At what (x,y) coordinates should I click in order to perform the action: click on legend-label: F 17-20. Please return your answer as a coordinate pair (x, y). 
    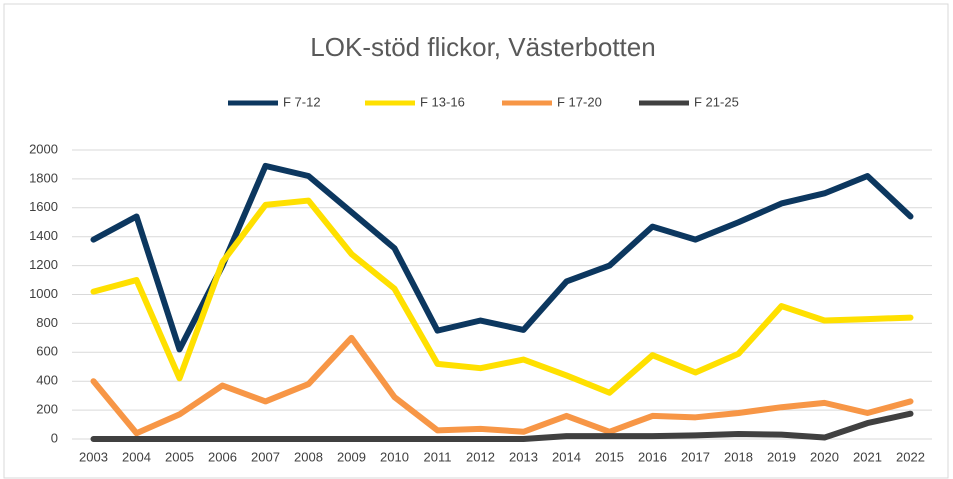
    Looking at the image, I should click on (579, 101).